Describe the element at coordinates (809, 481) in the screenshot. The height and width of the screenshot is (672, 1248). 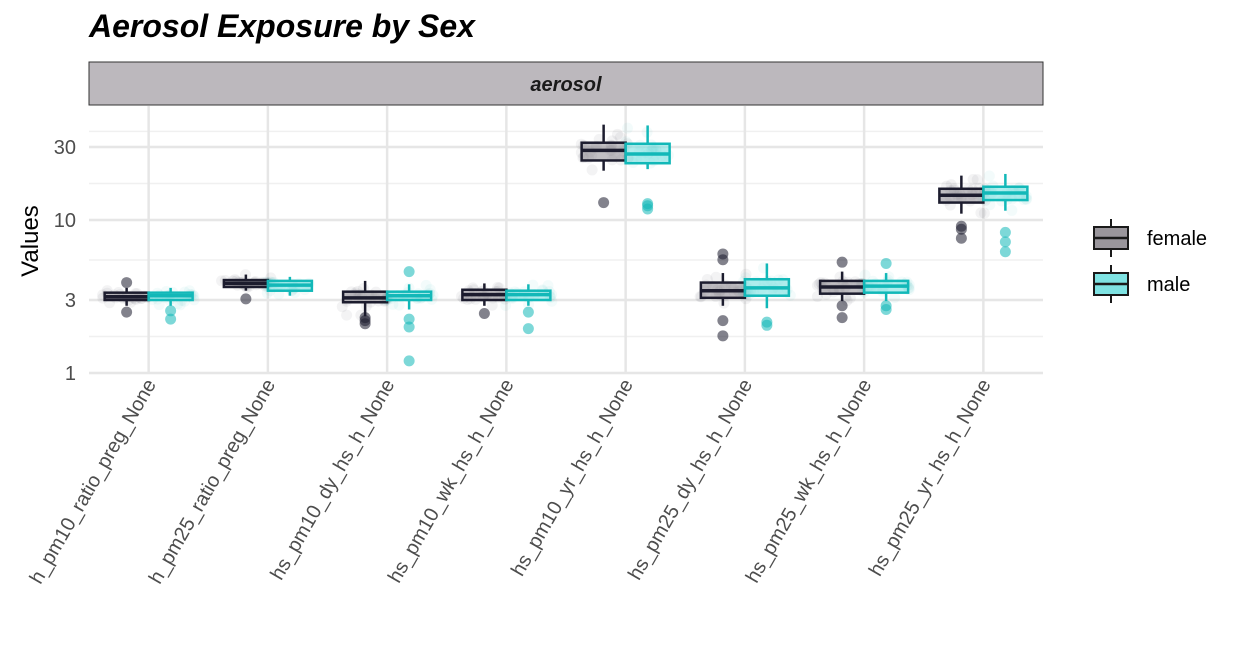
I see `x-tick-label: hs_pm25_wk_hs_h_None` at that location.